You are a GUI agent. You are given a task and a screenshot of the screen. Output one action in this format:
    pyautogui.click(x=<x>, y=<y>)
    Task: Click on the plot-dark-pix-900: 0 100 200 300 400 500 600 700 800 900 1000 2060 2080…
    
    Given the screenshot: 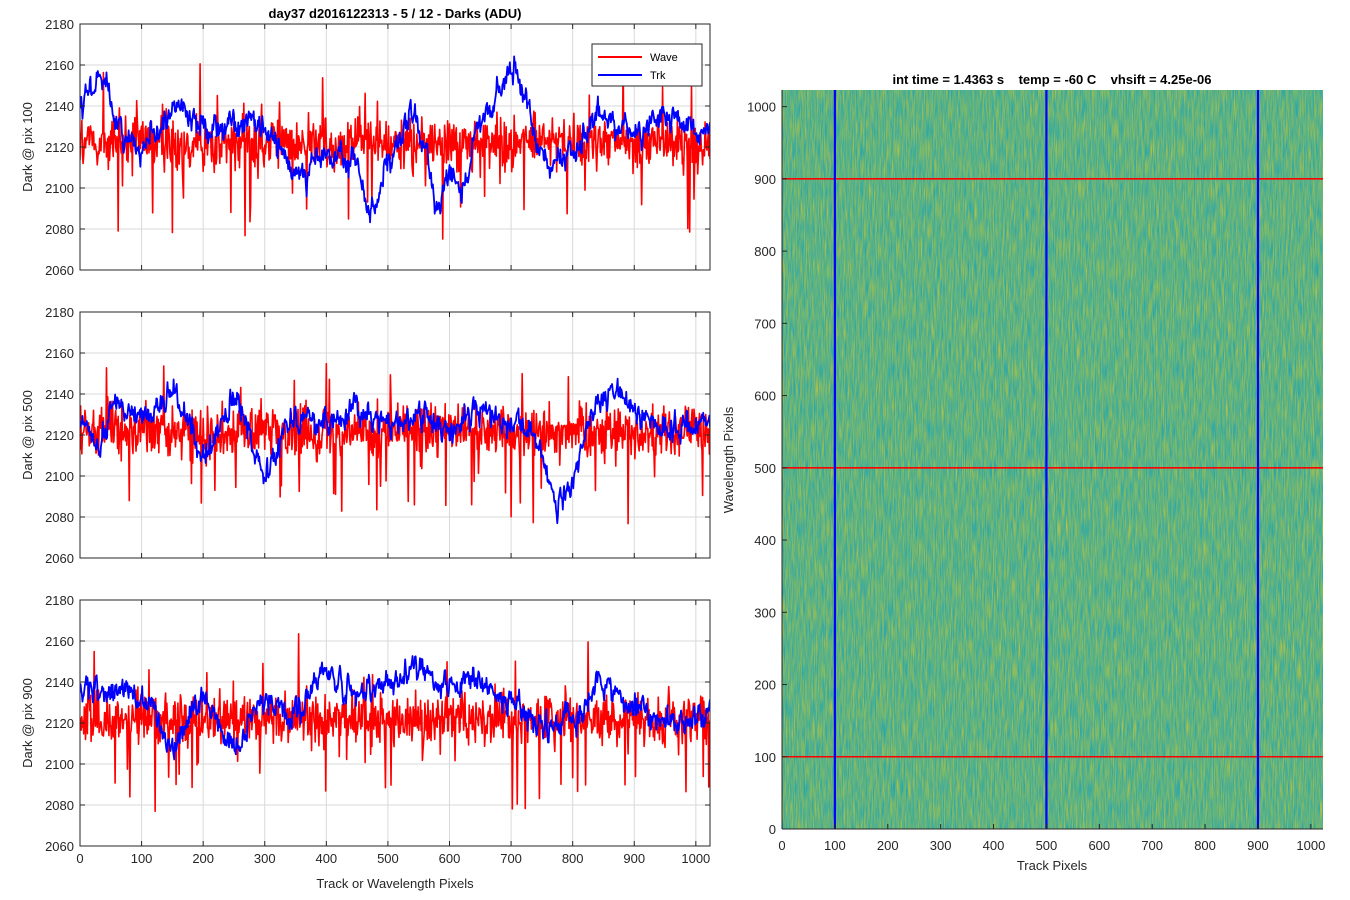 What is the action you would take?
    pyautogui.click(x=378, y=729)
    